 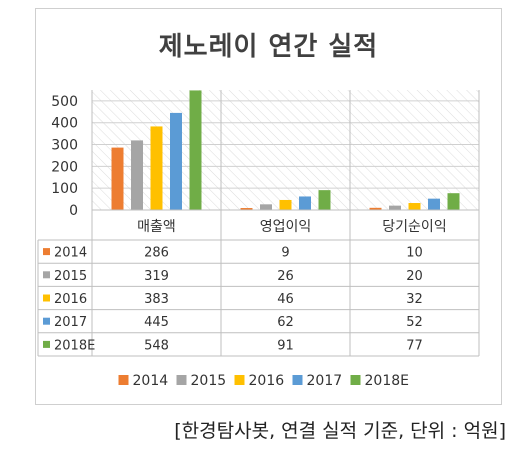 What do you see at coordinates (70, 322) in the screenshot?
I see `table-series-label: 2017` at bounding box center [70, 322].